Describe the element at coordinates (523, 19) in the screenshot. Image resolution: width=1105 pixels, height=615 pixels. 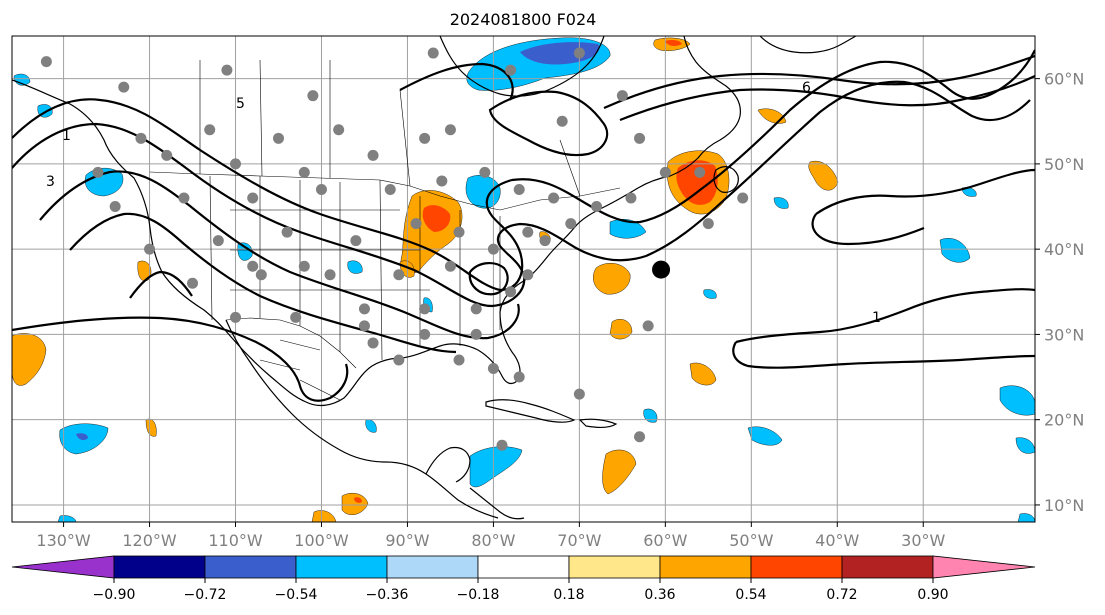
I see `map-title: 2024081800 F024` at that location.